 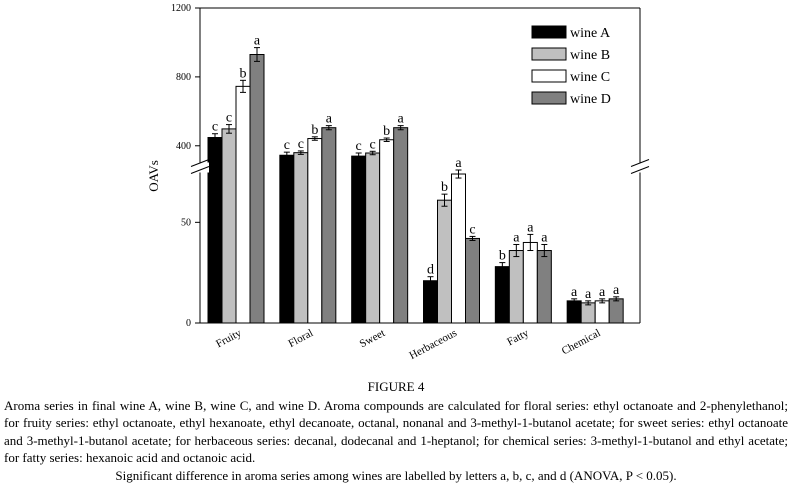 What do you see at coordinates (181, 8) in the screenshot?
I see `y-tick-label: 1200` at bounding box center [181, 8].